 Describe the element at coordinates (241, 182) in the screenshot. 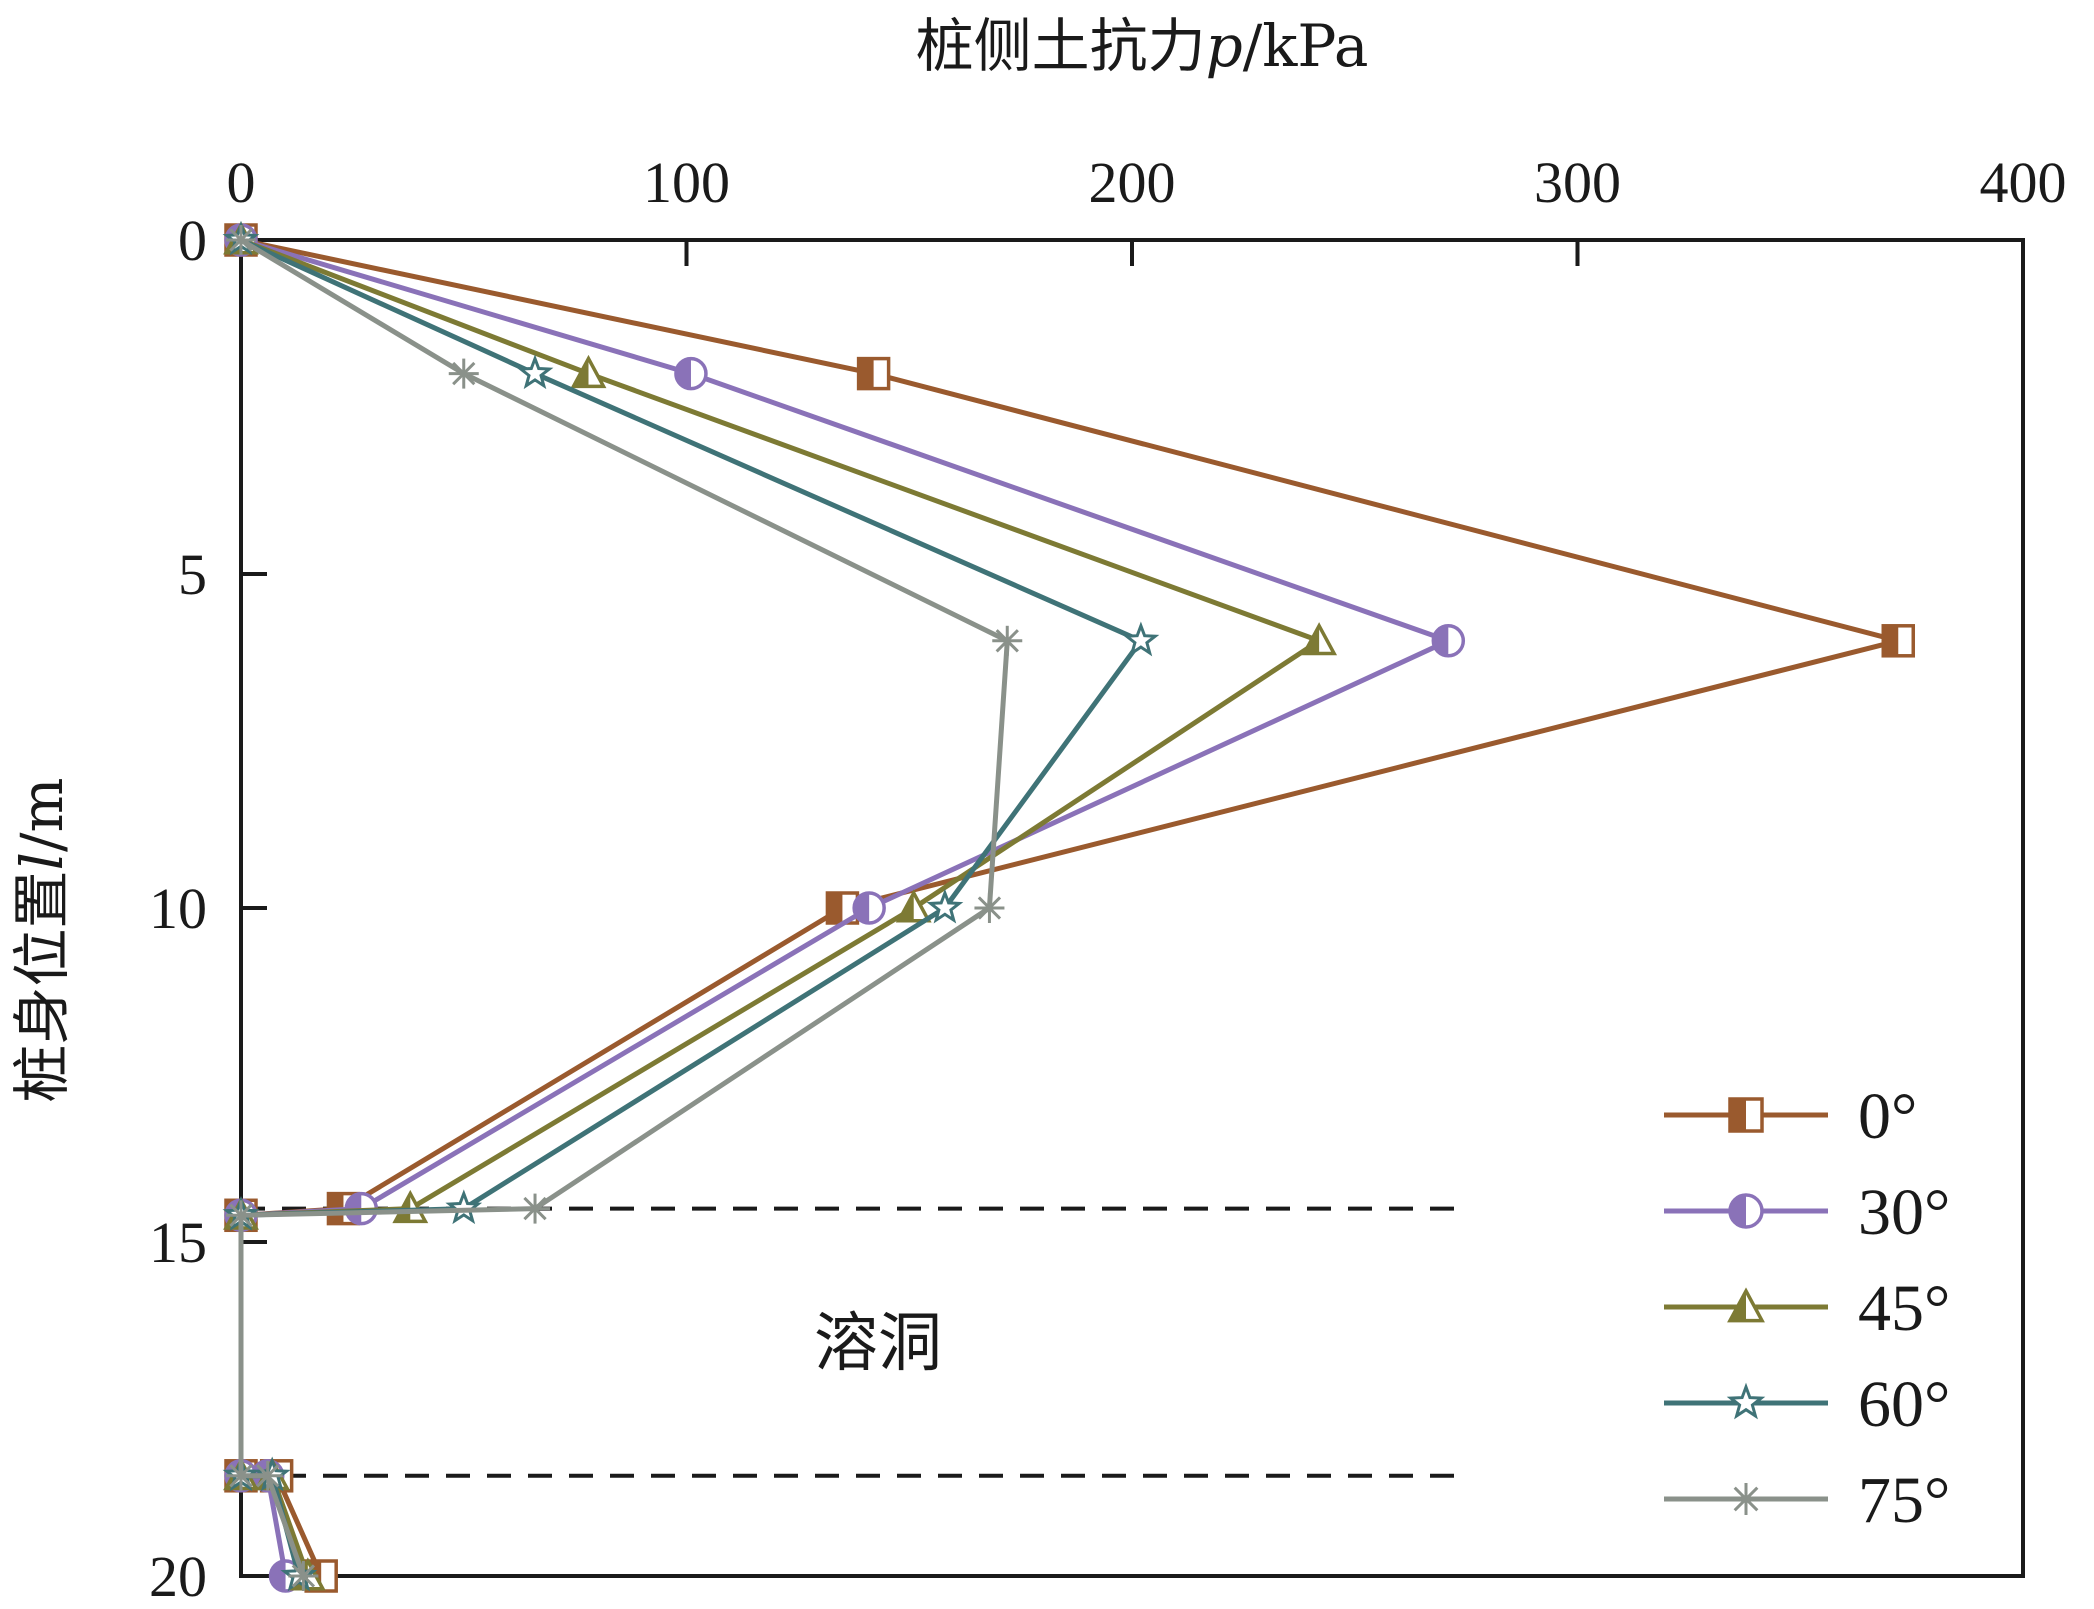

I see `x-tick-label: 0` at that location.